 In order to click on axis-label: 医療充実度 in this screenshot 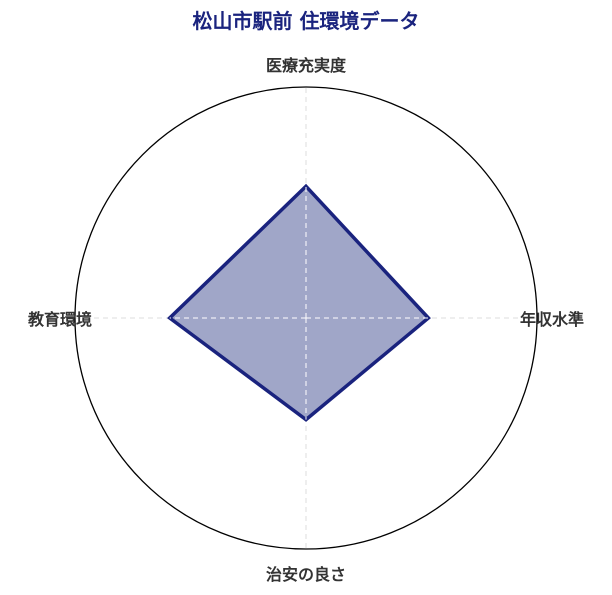, I will do `click(306, 65)`.